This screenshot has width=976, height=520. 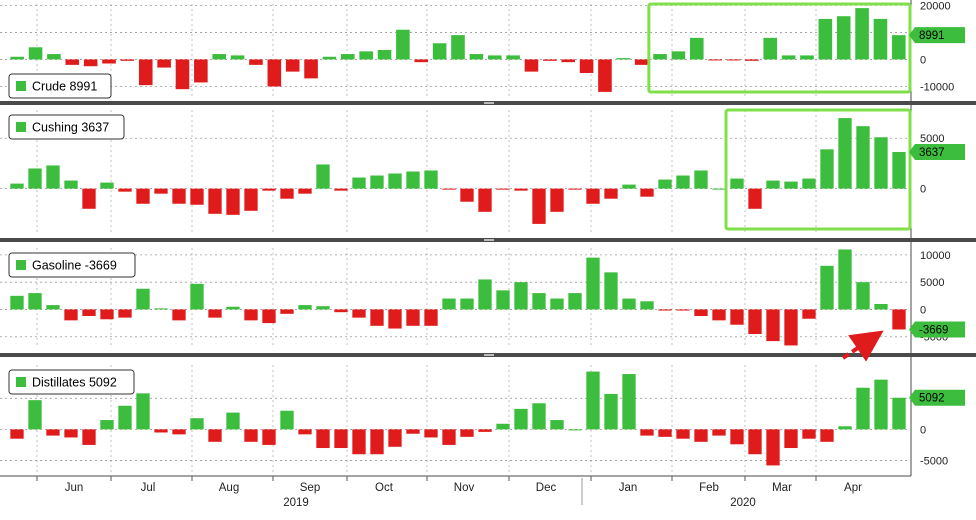 I want to click on month-label-jun: Jun, so click(x=74, y=488).